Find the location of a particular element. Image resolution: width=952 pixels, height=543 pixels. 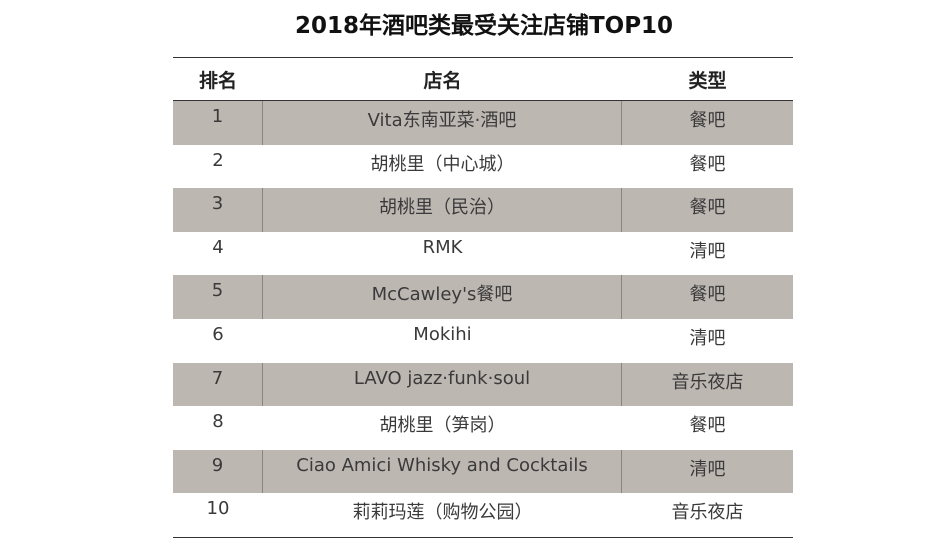

header-rank: 排名 is located at coordinates (217, 80).